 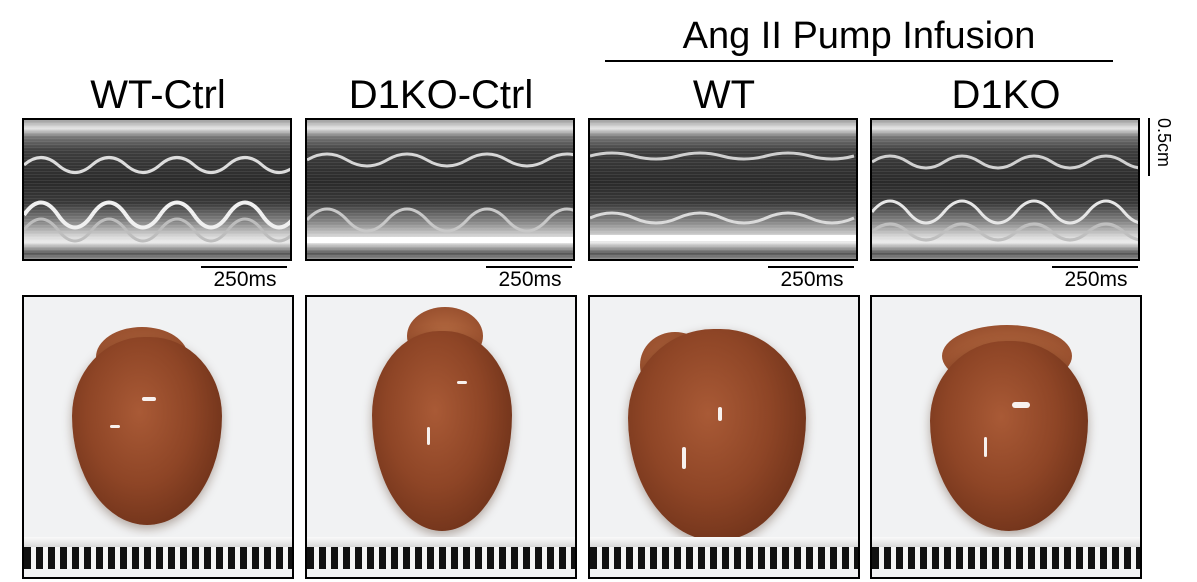 I want to click on echo-panel-d1ko, so click(x=1005, y=189).